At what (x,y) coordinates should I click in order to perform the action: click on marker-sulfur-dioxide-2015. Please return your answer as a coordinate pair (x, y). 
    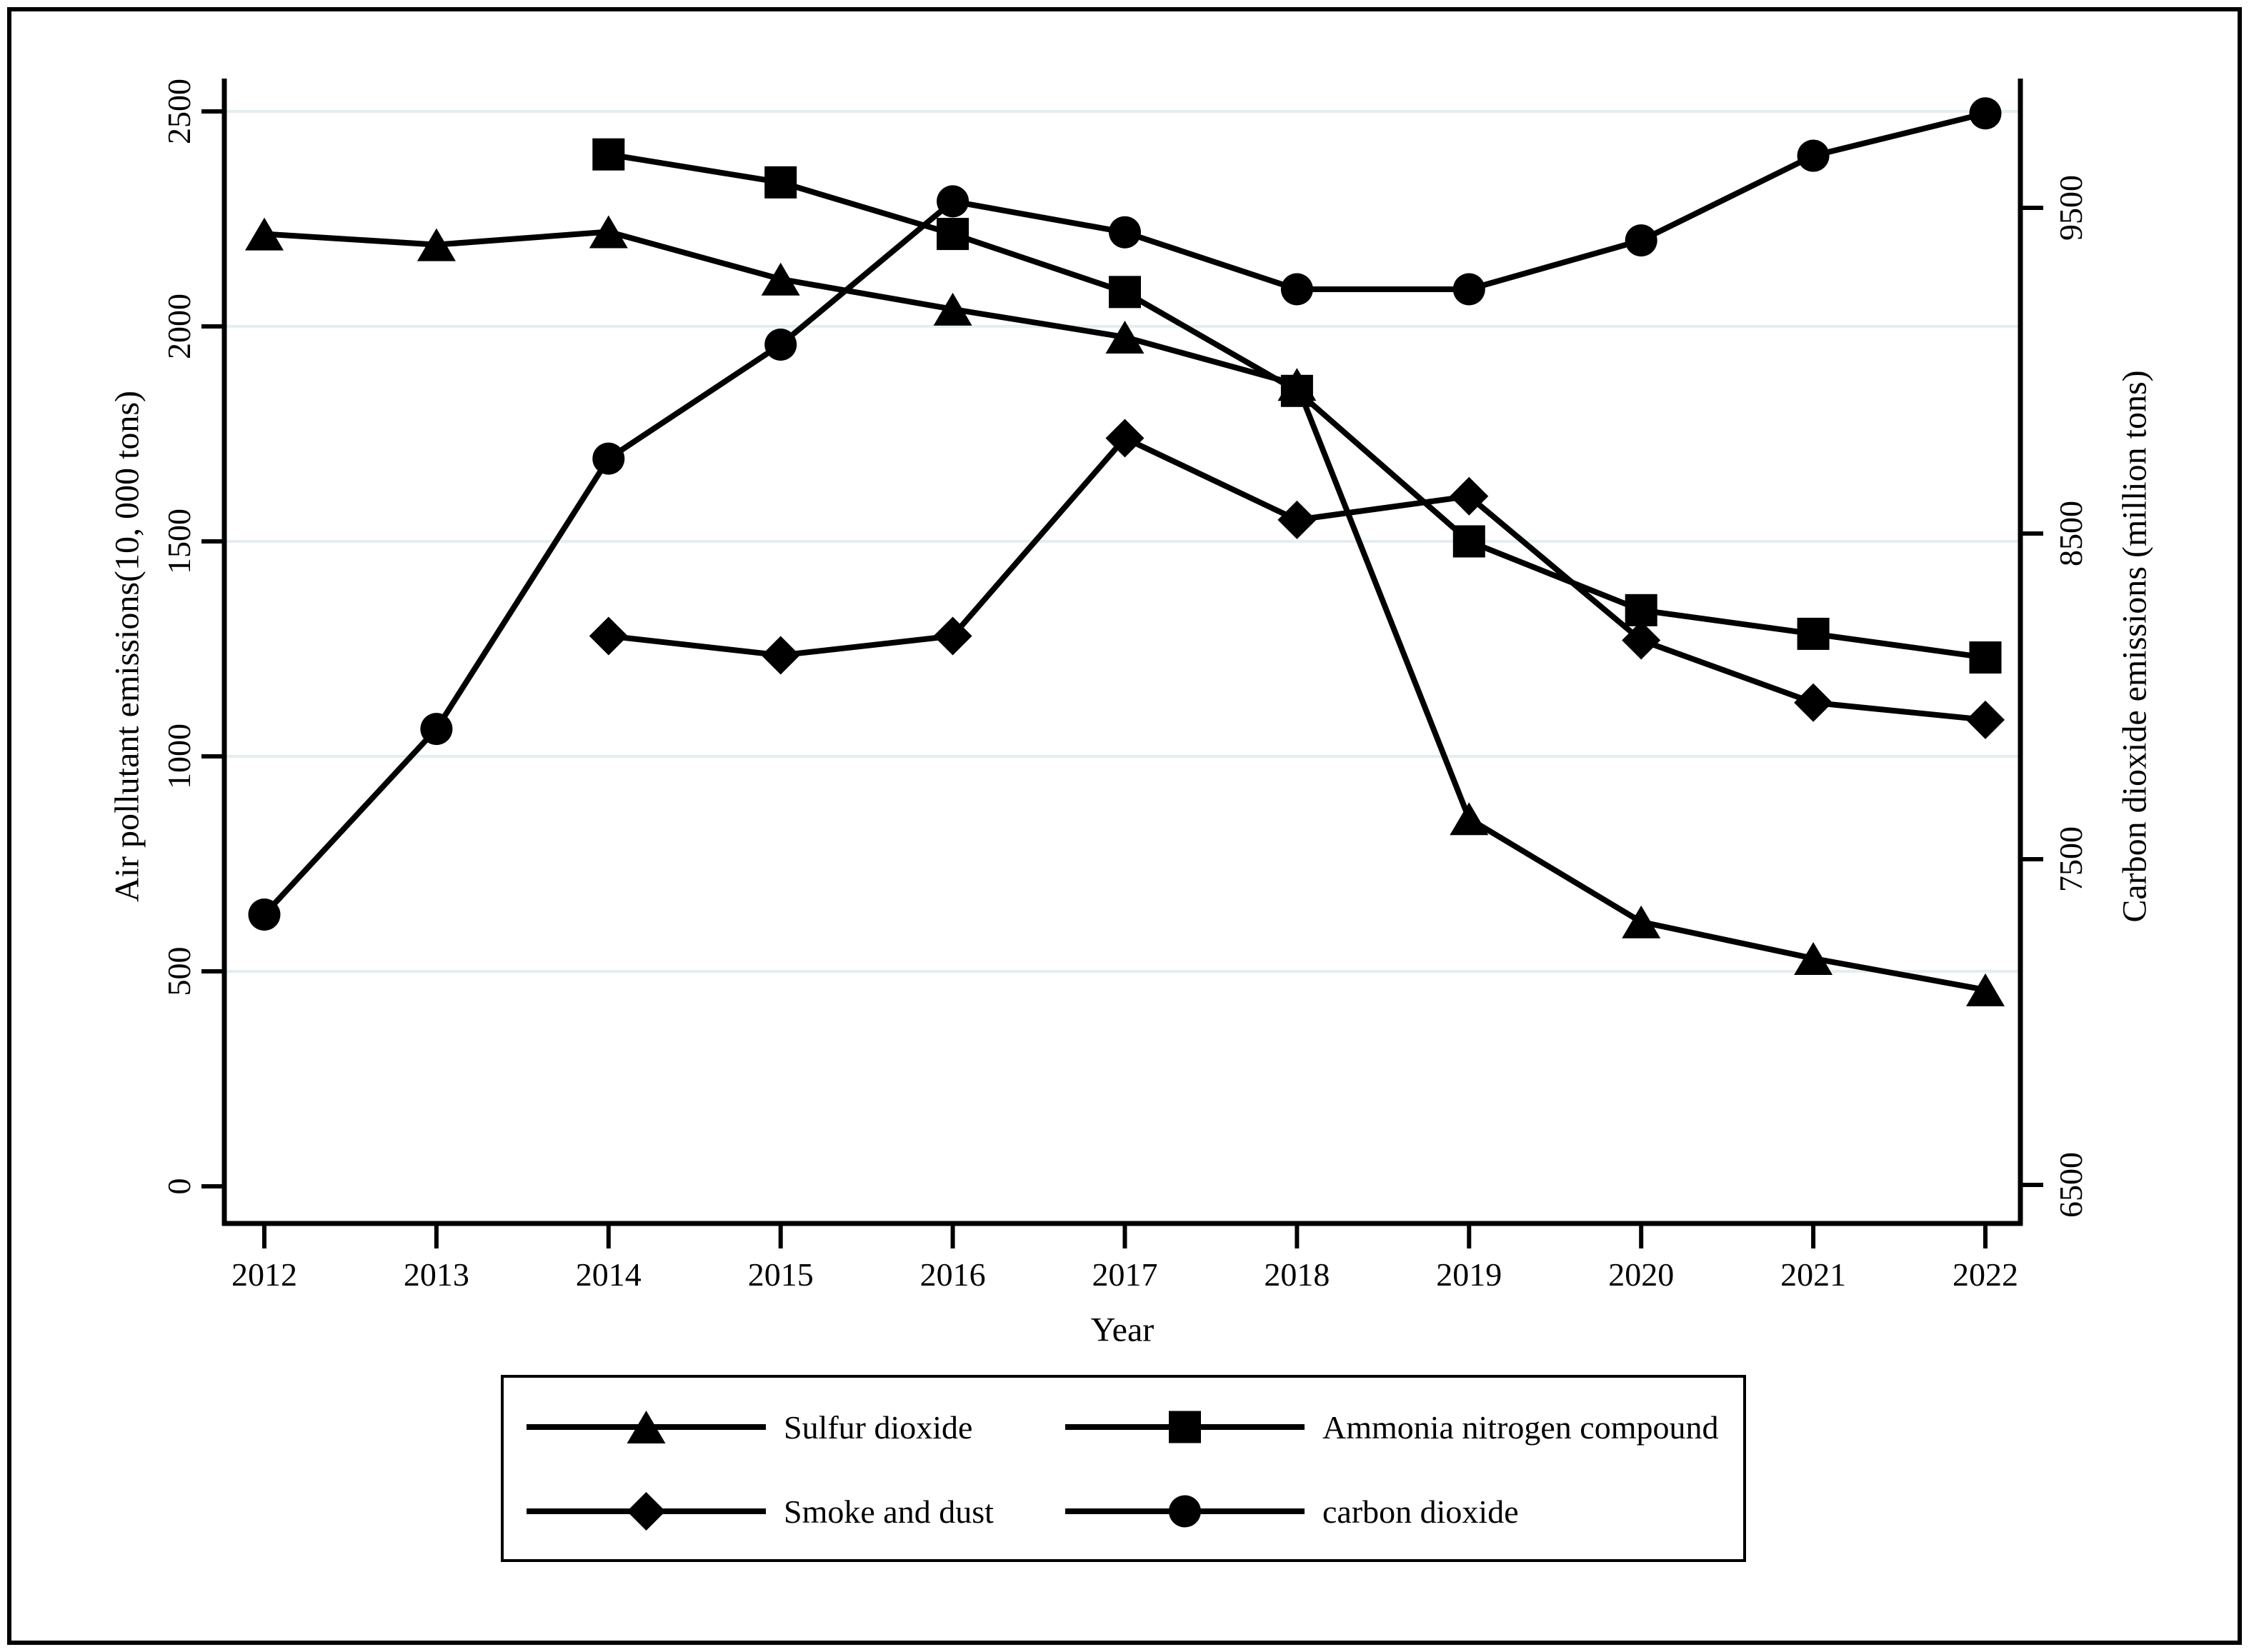
    Looking at the image, I should click on (780, 279).